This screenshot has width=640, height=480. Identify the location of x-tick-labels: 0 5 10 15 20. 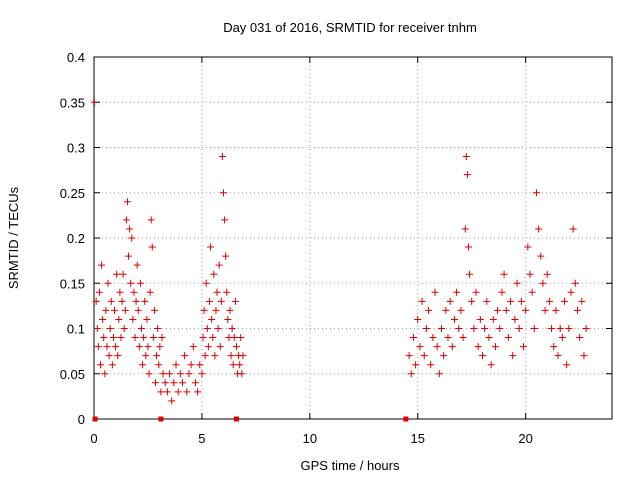
(311, 438).